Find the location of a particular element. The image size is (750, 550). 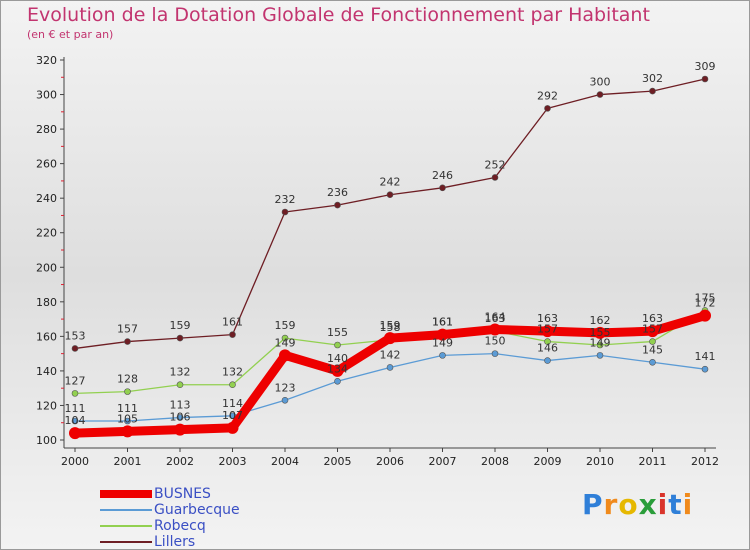

data-label-busnes: 159 is located at coordinates (390, 325).